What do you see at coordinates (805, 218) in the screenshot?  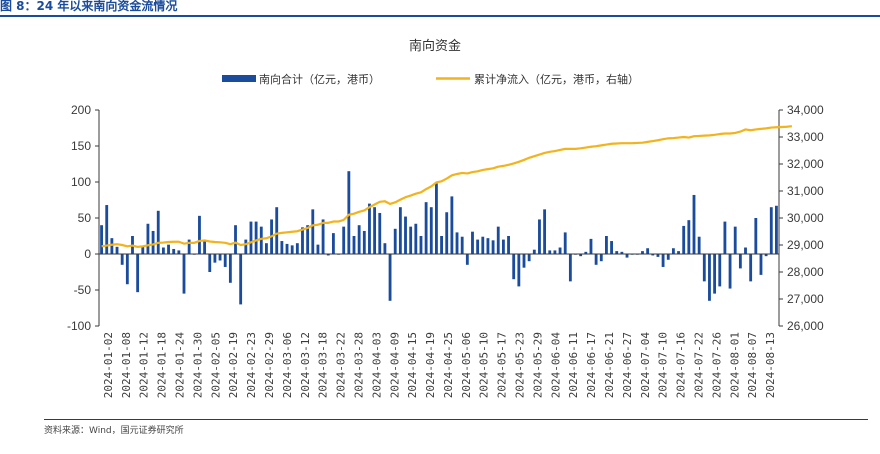 I see `right-tick-label: 30,000` at bounding box center [805, 218].